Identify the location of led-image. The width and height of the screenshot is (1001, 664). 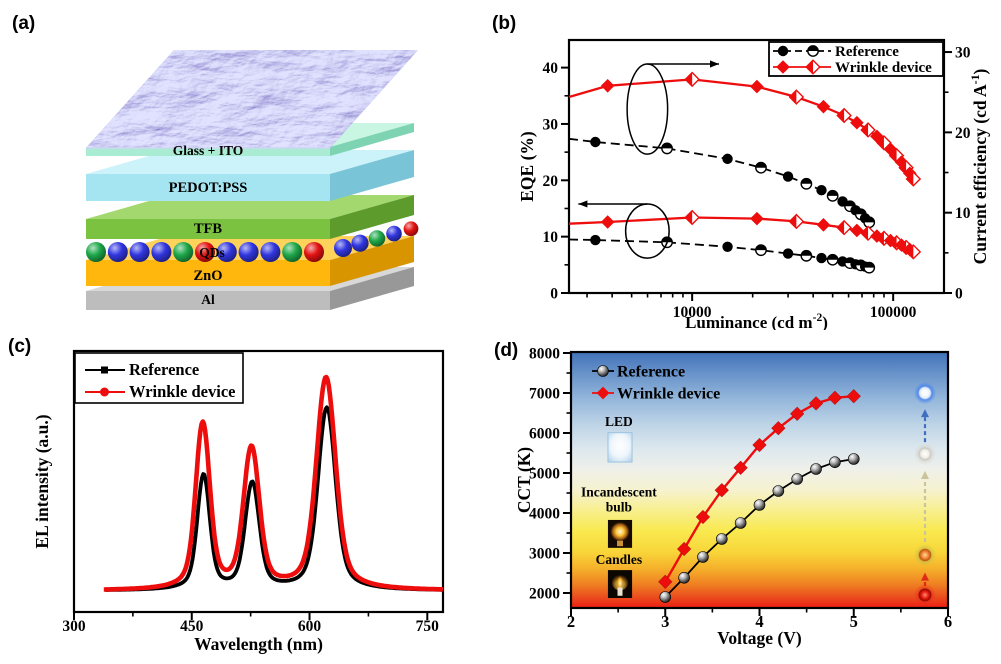
(620, 447).